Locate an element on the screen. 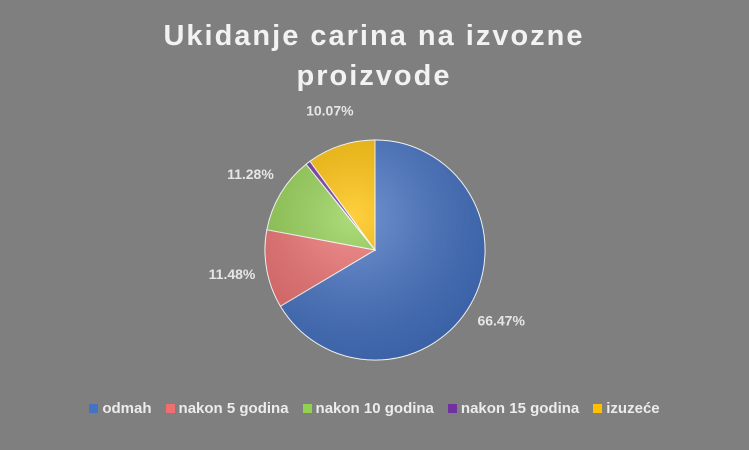 Image resolution: width=749 pixels, height=450 pixels. legend-item: odmah is located at coordinates (120, 408).